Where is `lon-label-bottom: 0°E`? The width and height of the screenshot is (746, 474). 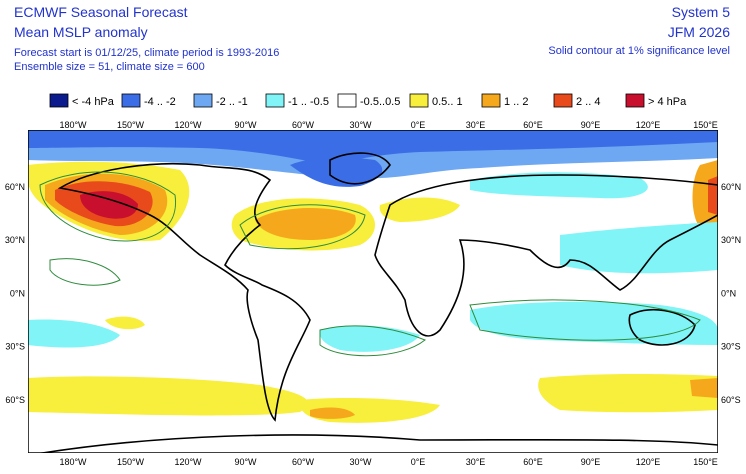 lon-label-bottom: 0°E is located at coordinates (418, 462).